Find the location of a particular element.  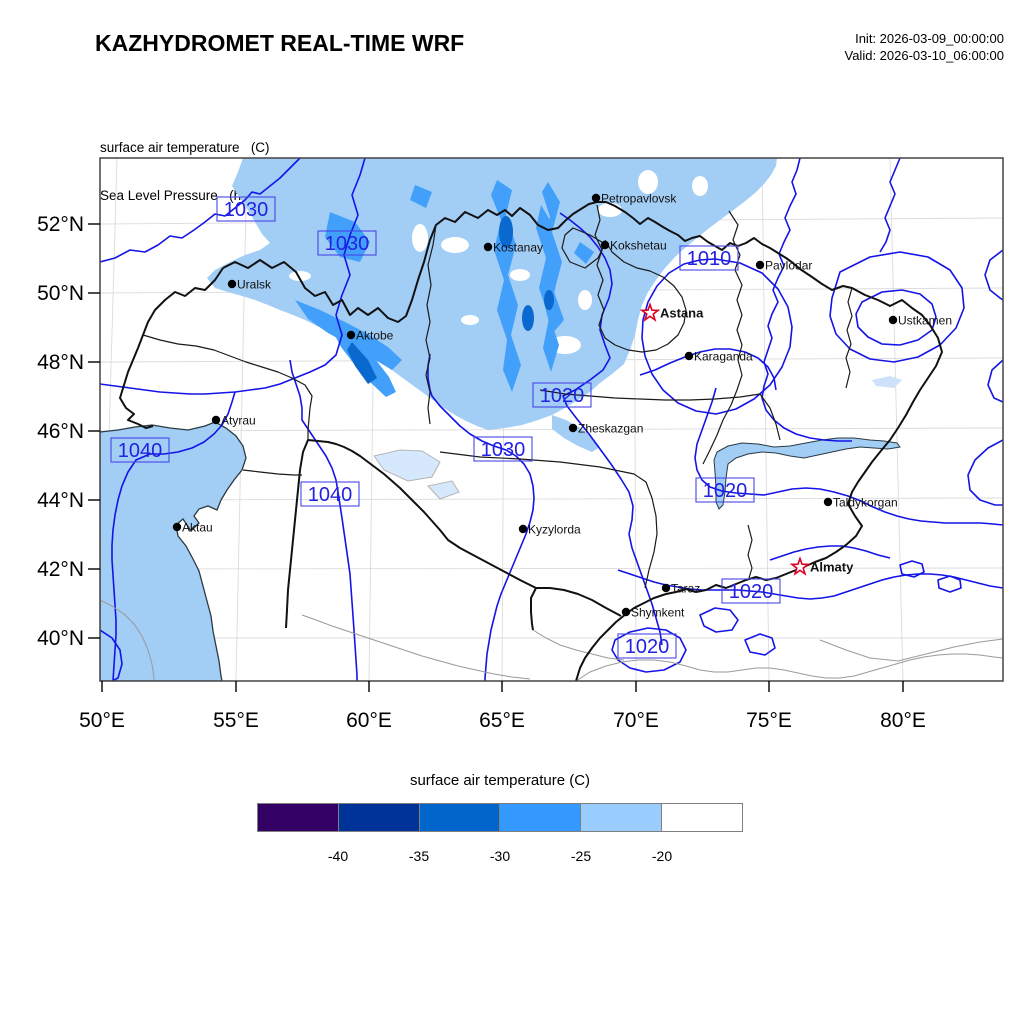

contour-ustkamen-inner is located at coordinates (896, 317).